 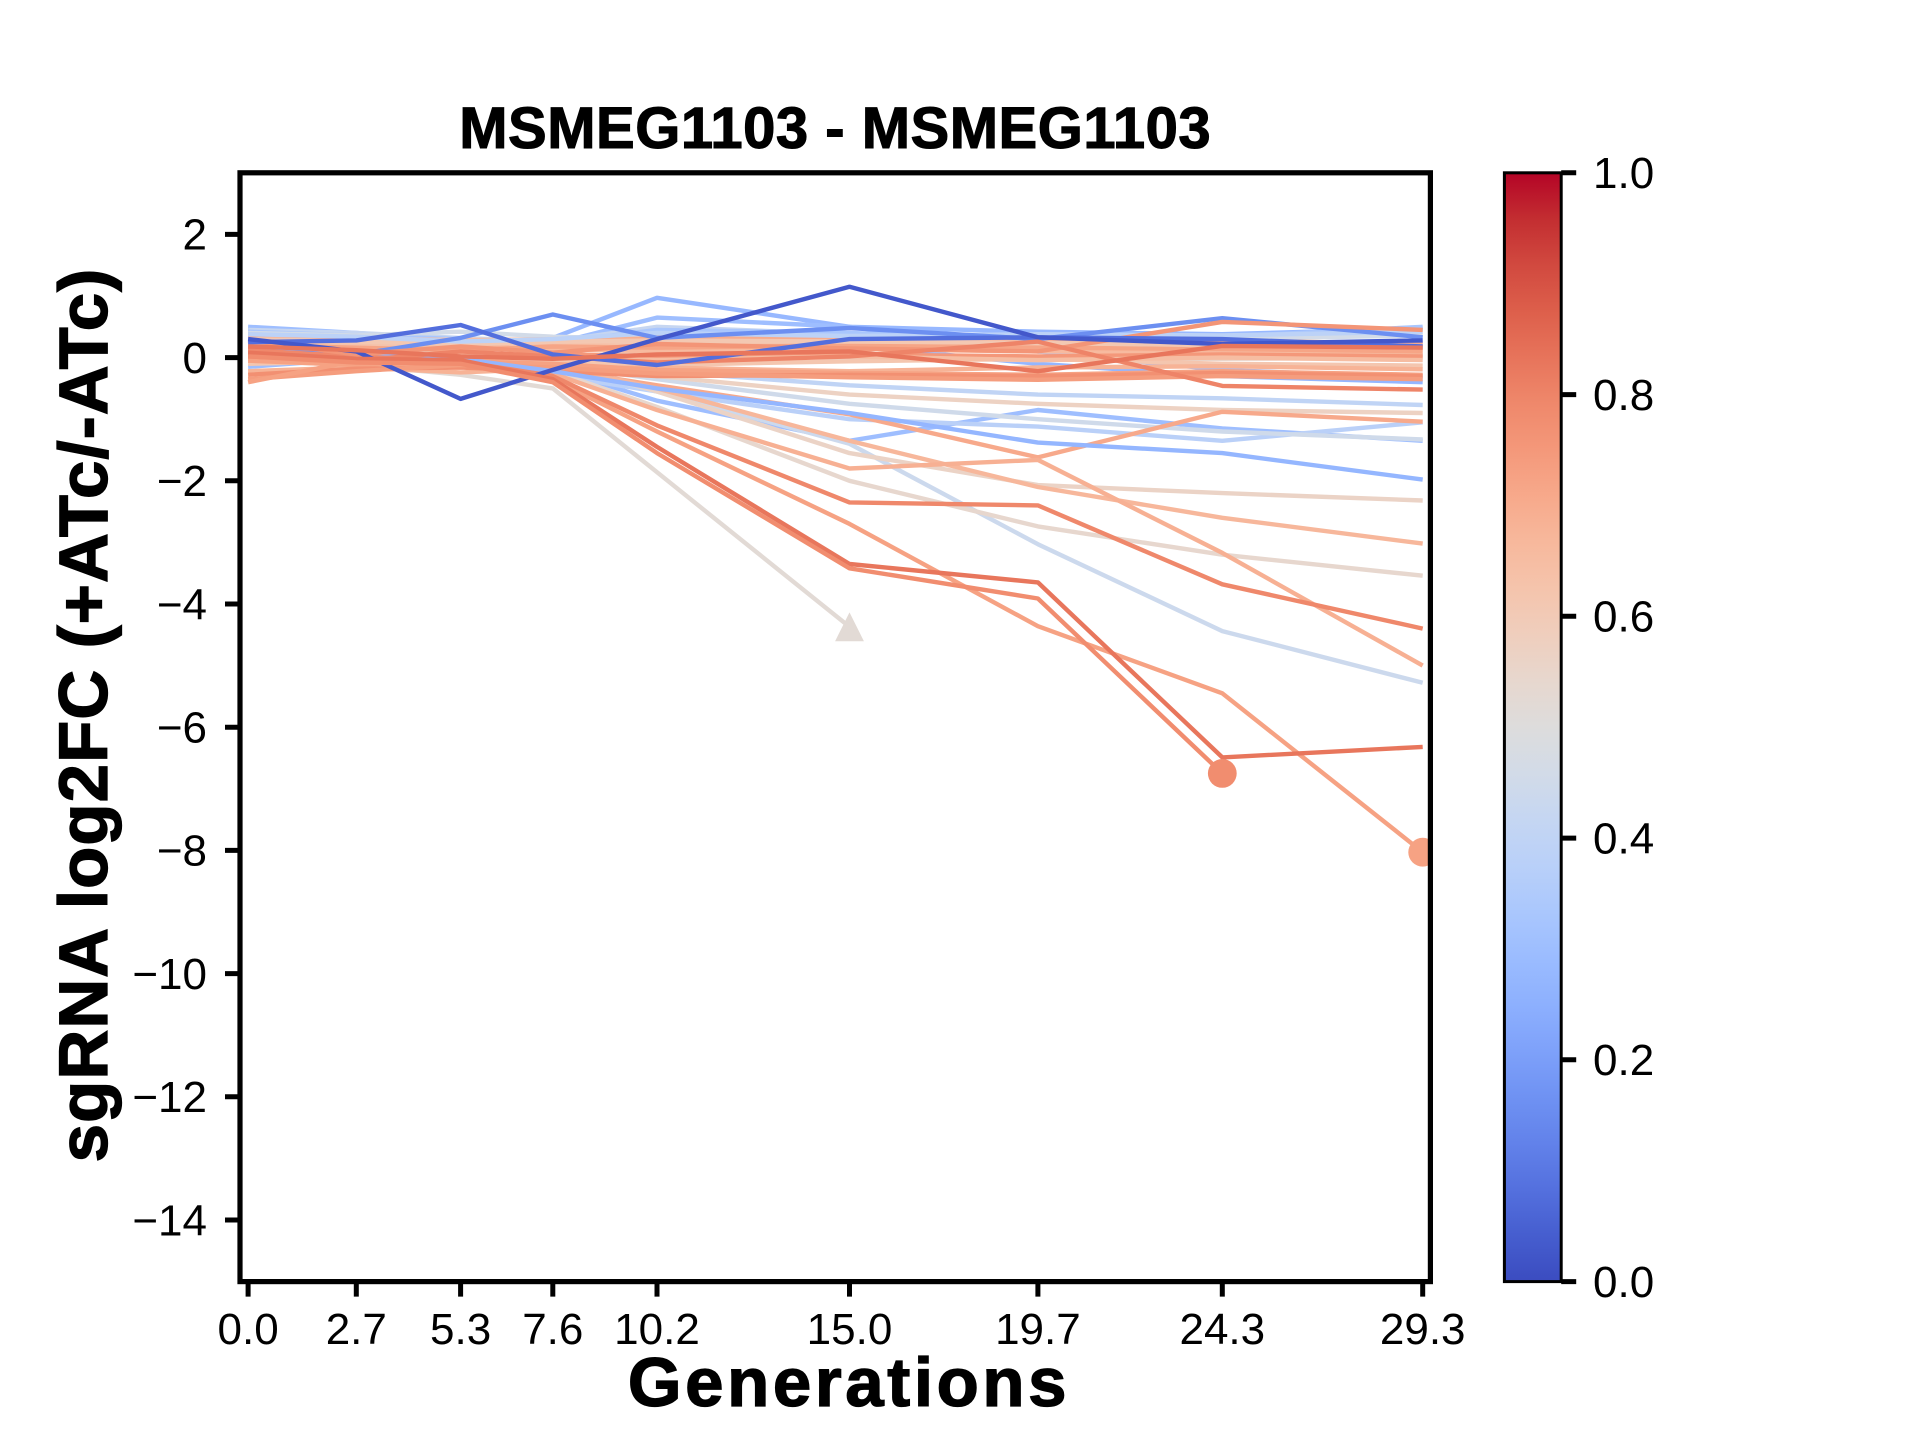 I want to click on svg-text: 1.0, so click(x=1623, y=173).